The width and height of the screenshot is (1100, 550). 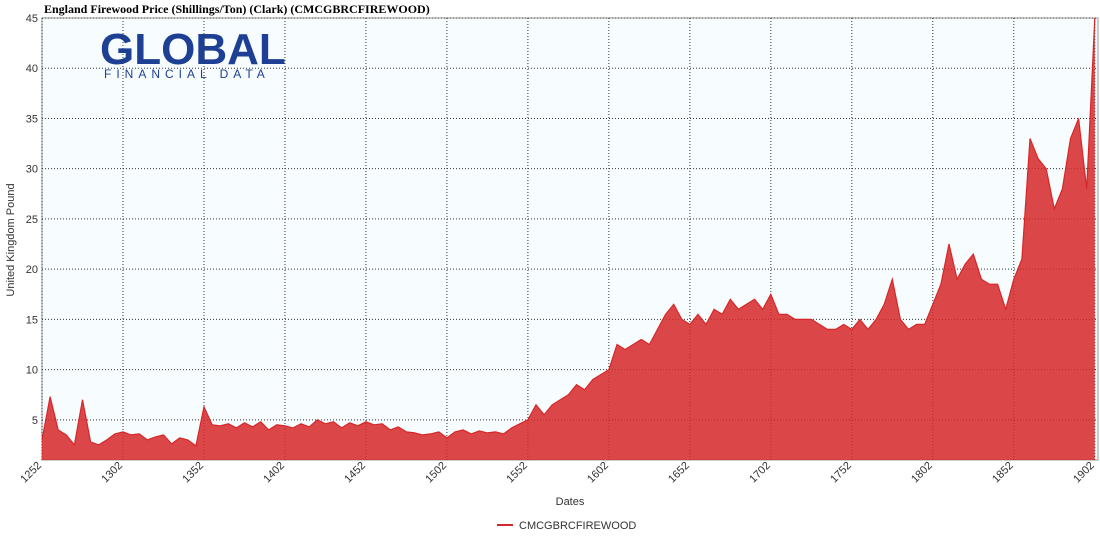 What do you see at coordinates (11, 239) in the screenshot?
I see `y-axis-label: United Kingdom Pound` at bounding box center [11, 239].